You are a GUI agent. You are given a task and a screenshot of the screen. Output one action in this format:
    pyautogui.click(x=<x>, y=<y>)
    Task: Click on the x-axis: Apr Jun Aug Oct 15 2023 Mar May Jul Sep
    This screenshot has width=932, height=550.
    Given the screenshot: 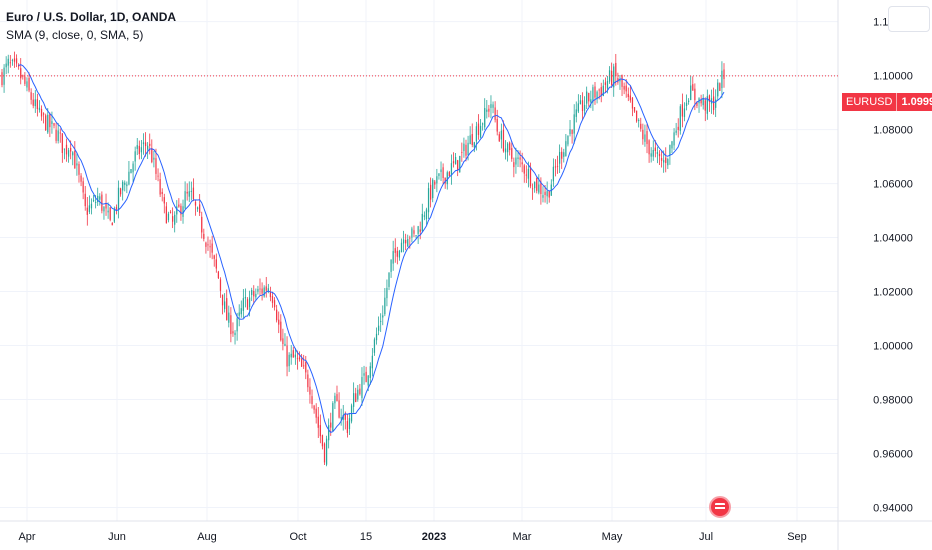 What is the action you would take?
    pyautogui.click(x=412, y=537)
    